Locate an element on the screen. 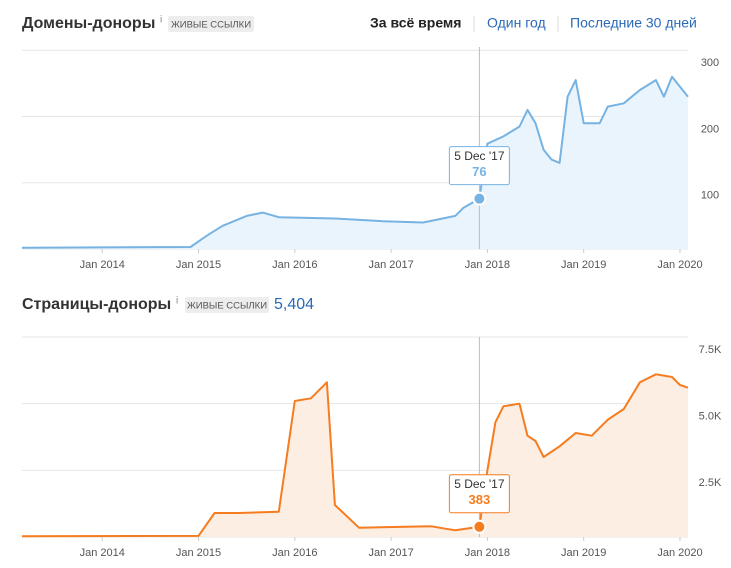 The width and height of the screenshot is (731, 568). tooltip-value: 76 is located at coordinates (479, 171).